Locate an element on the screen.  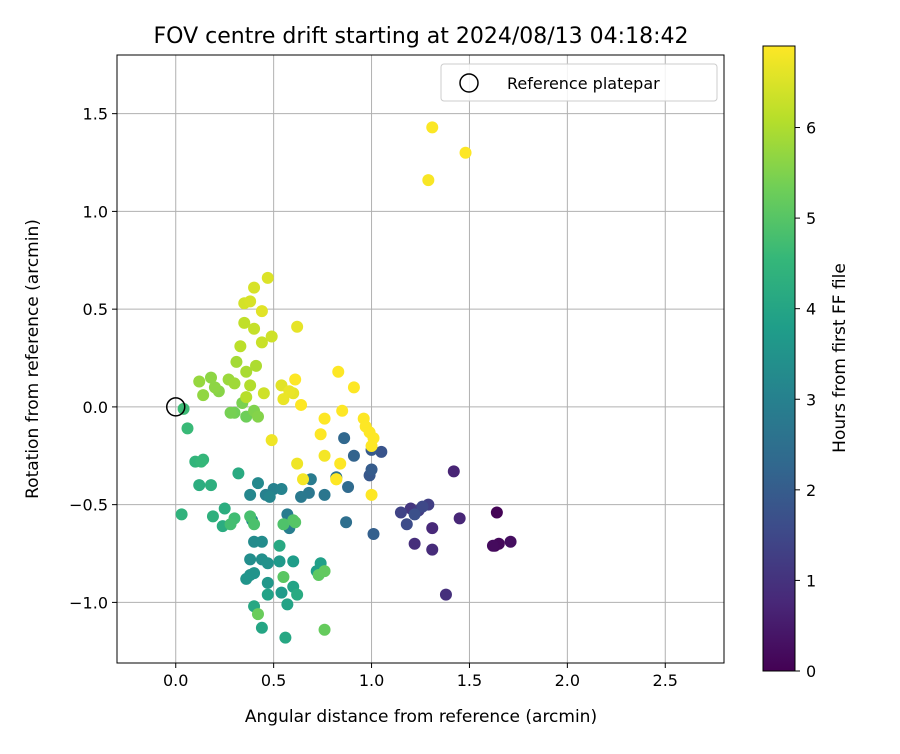
colorbar-label: Hours from first FF file is located at coordinates (840, 358).